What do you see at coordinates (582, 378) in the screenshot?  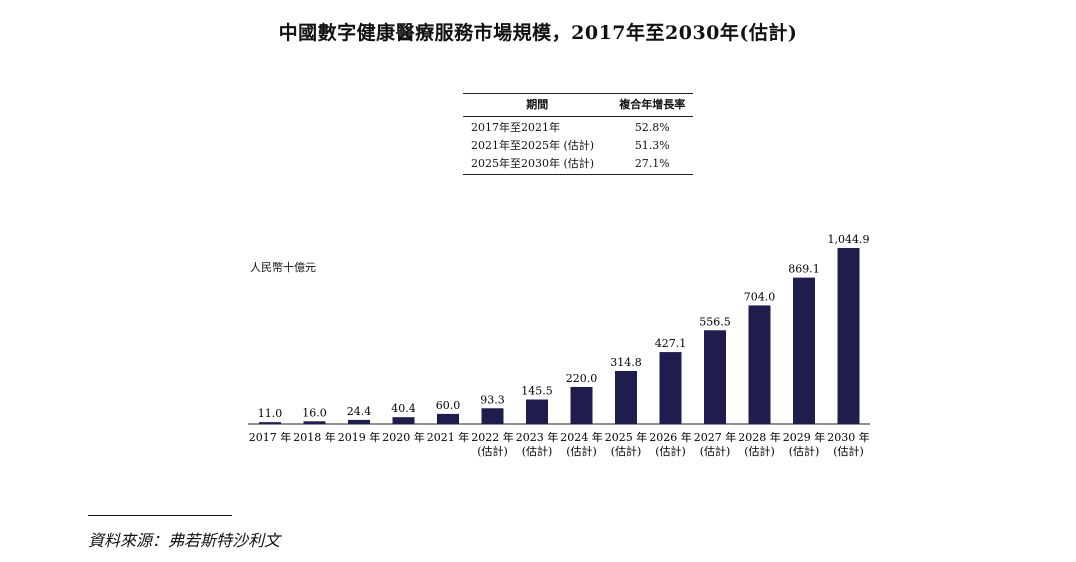 I see `bar-value-label: 220.0` at bounding box center [582, 378].